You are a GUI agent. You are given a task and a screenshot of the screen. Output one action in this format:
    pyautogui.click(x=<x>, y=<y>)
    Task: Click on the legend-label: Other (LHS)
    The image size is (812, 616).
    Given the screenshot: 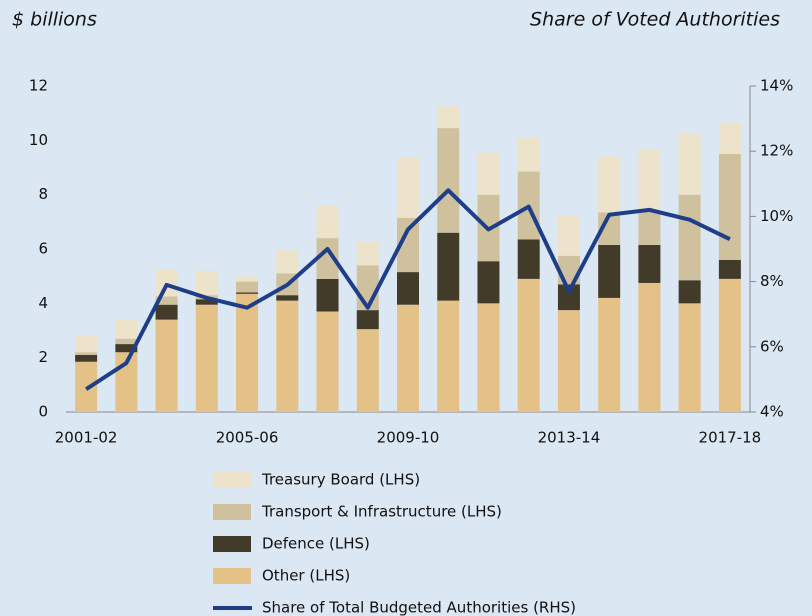 What is the action you would take?
    pyautogui.click(x=306, y=576)
    